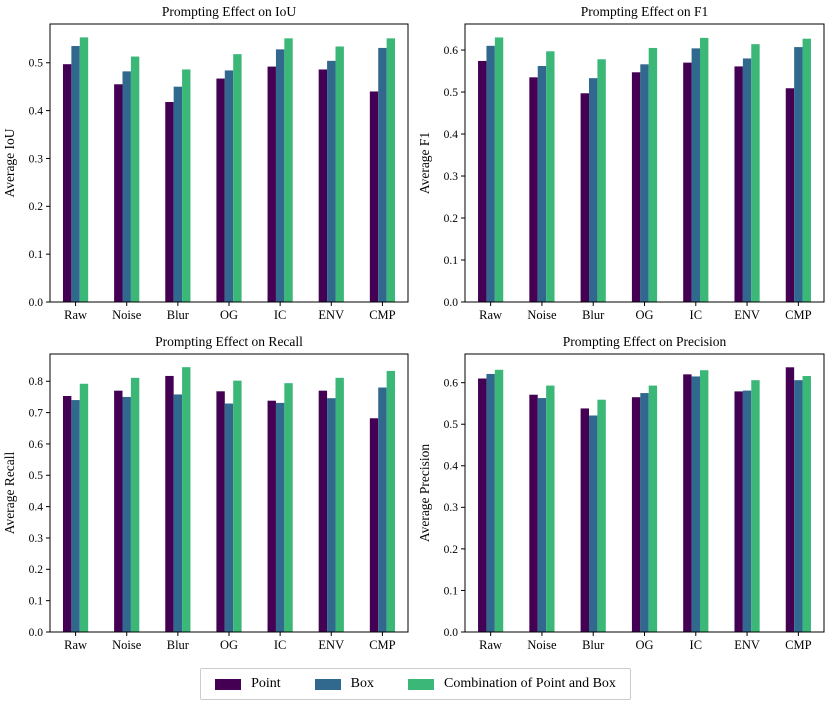 The width and height of the screenshot is (831, 711). I want to click on bar-iou-blur-box, so click(178, 194).